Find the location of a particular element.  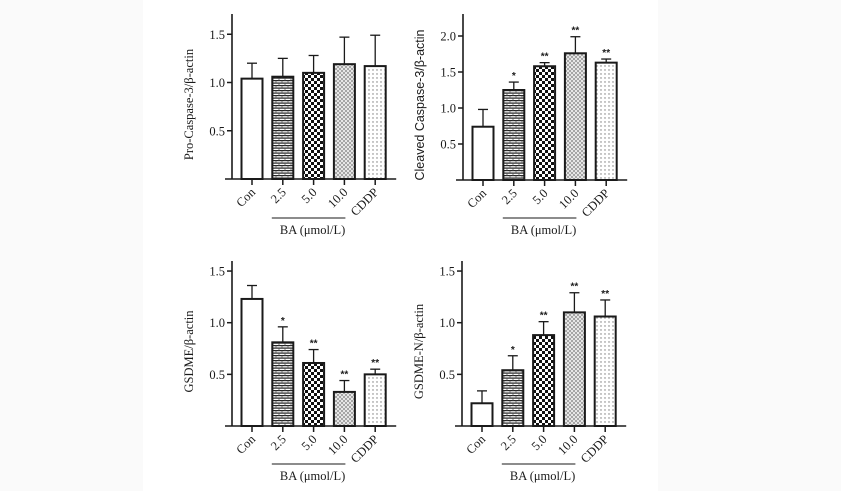

y-axis-label: Cleaved Caspase-3/β-actin is located at coordinates (420, 104).